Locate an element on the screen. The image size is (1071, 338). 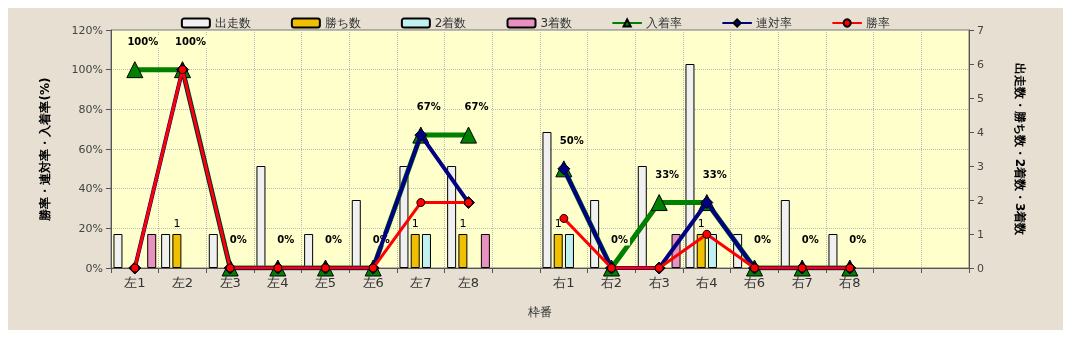
y2-tick-label: 6 is located at coordinates (980, 64).